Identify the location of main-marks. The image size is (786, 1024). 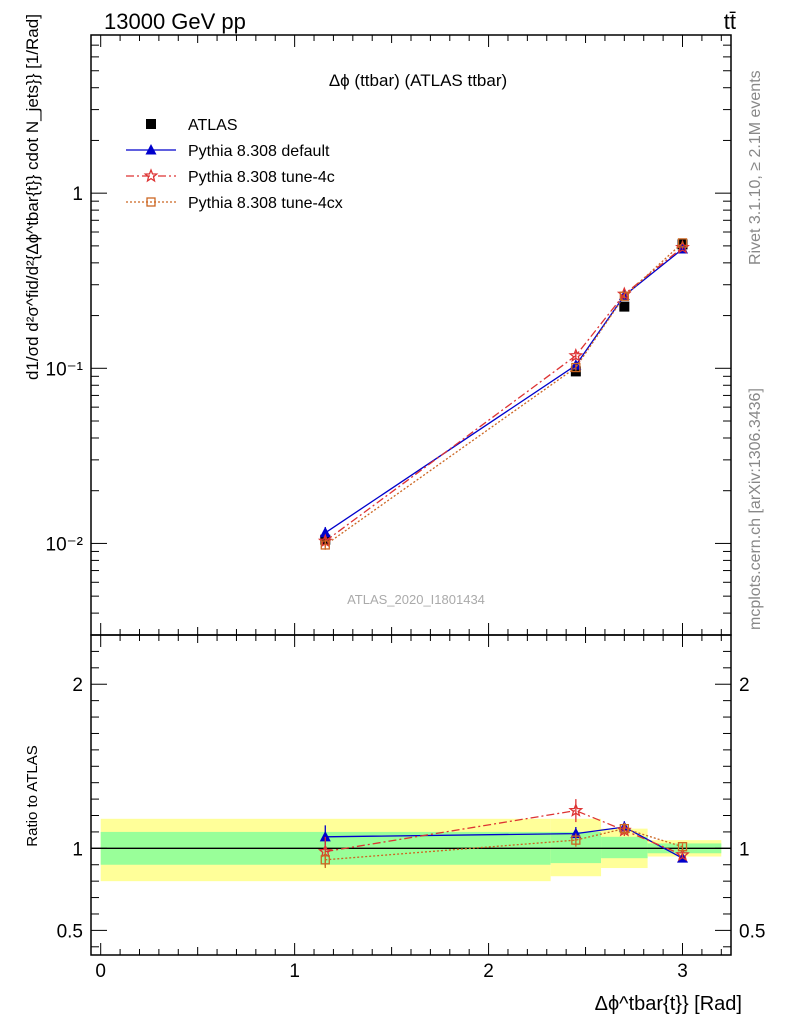
(503, 394).